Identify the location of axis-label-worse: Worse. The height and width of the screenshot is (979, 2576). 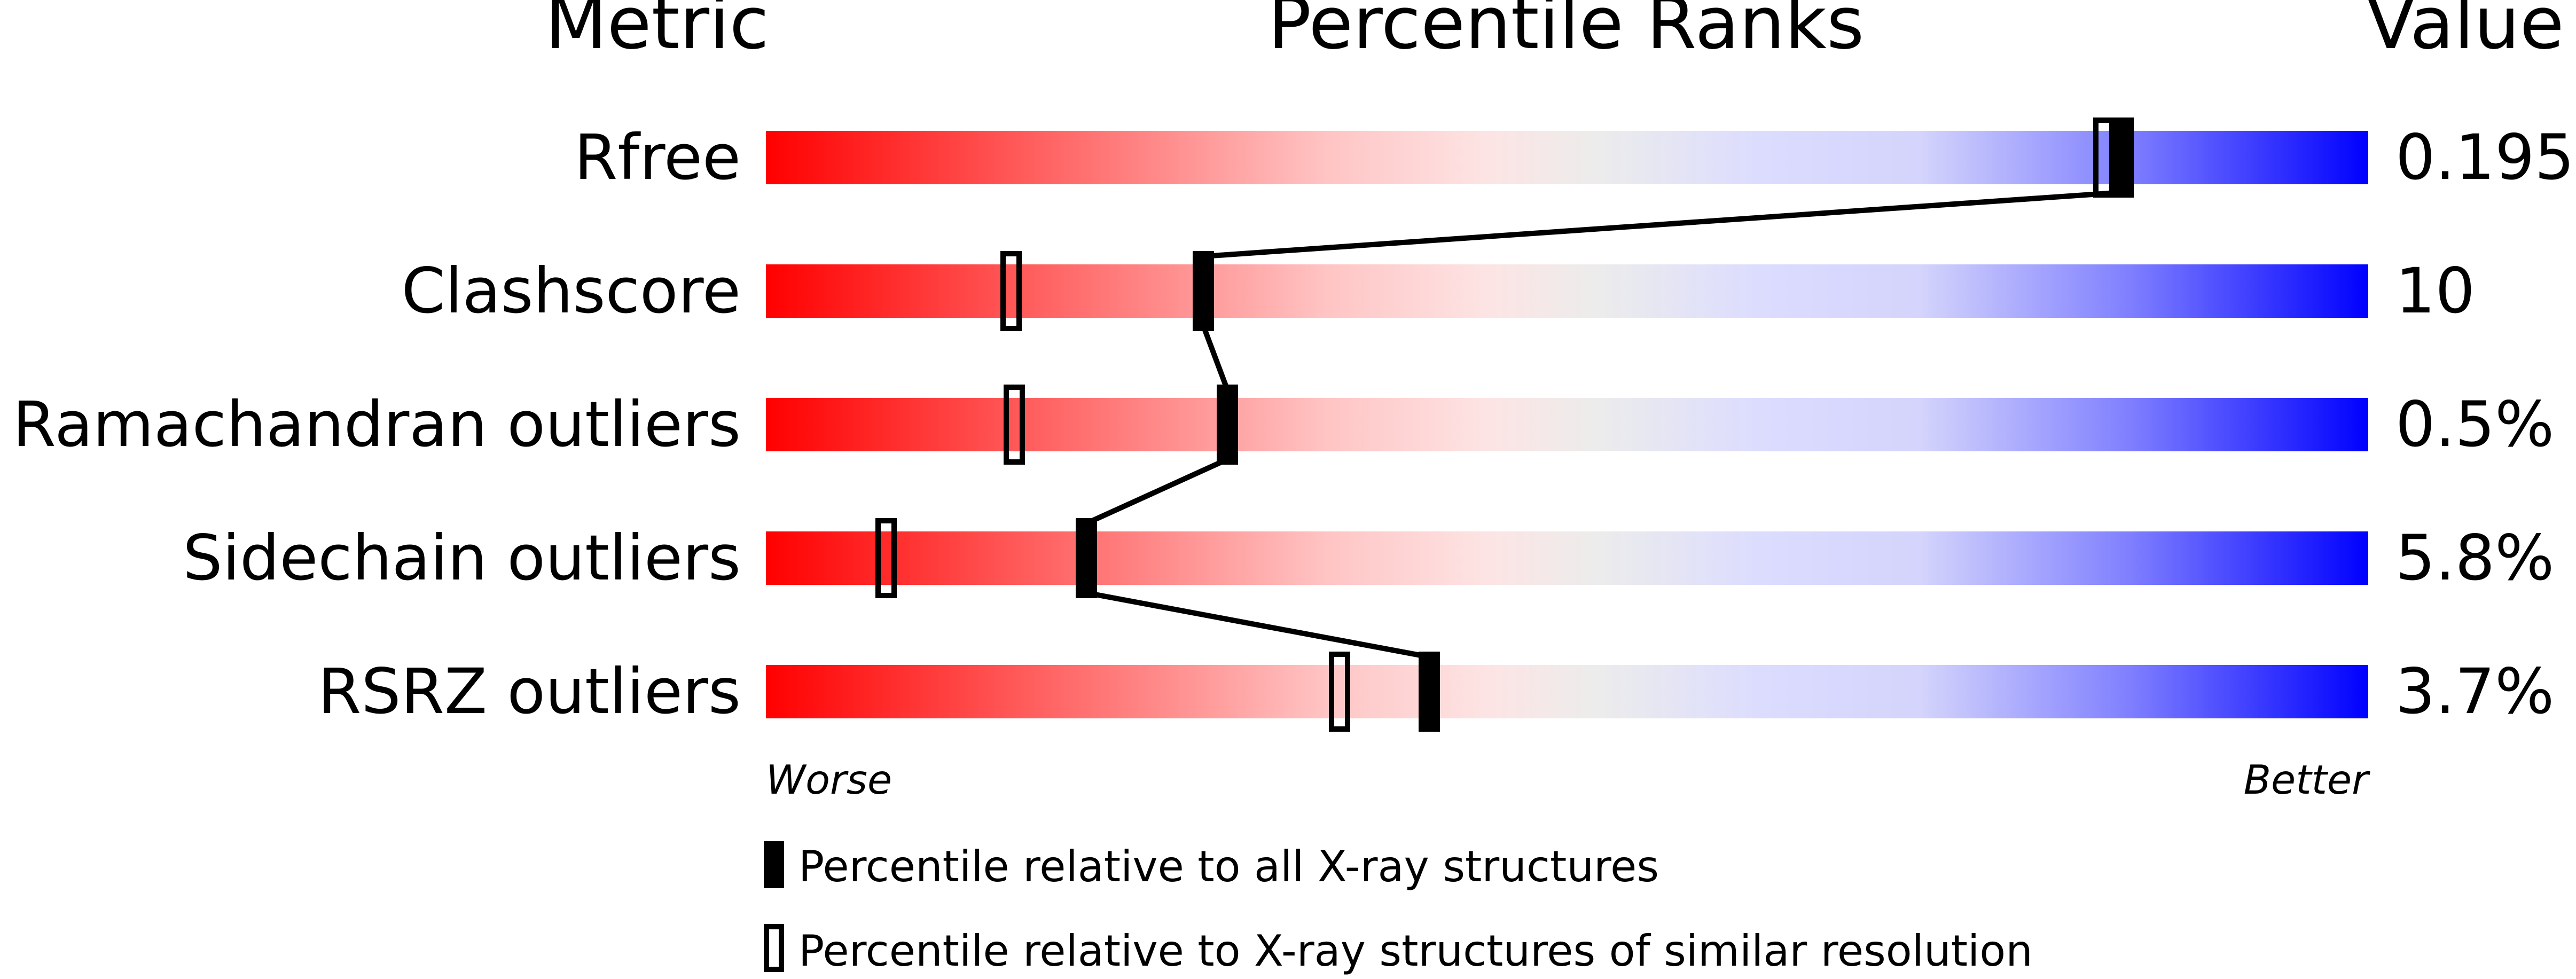
(829, 779).